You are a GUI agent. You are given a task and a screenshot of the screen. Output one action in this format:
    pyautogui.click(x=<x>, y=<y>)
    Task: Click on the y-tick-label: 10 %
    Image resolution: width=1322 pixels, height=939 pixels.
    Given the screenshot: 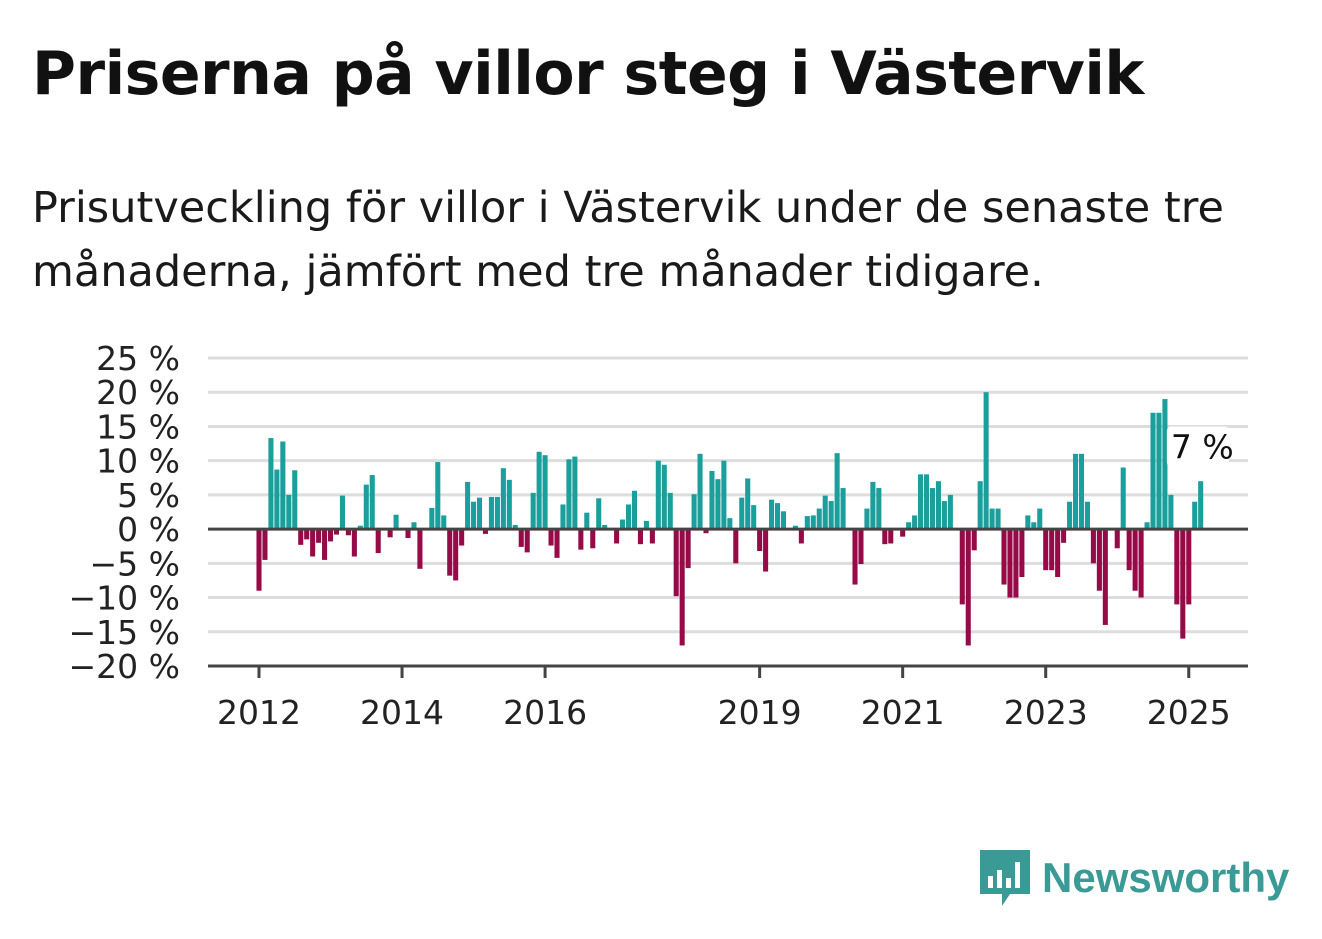 What is the action you would take?
    pyautogui.click(x=138, y=461)
    